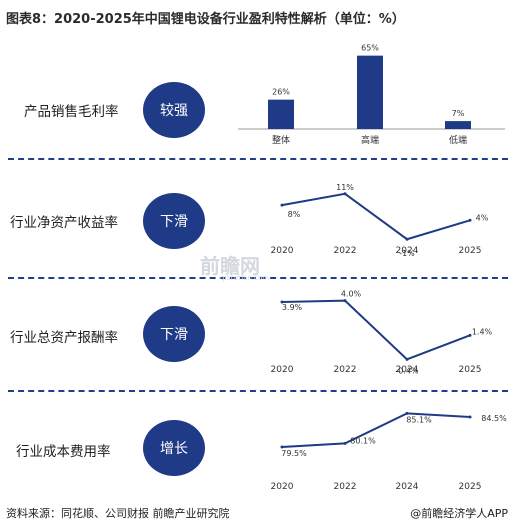 This screenshot has width=516, height=531. What do you see at coordinates (494, 418) in the screenshot?
I see `line-value-label-3-3: 84.5%` at bounding box center [494, 418].